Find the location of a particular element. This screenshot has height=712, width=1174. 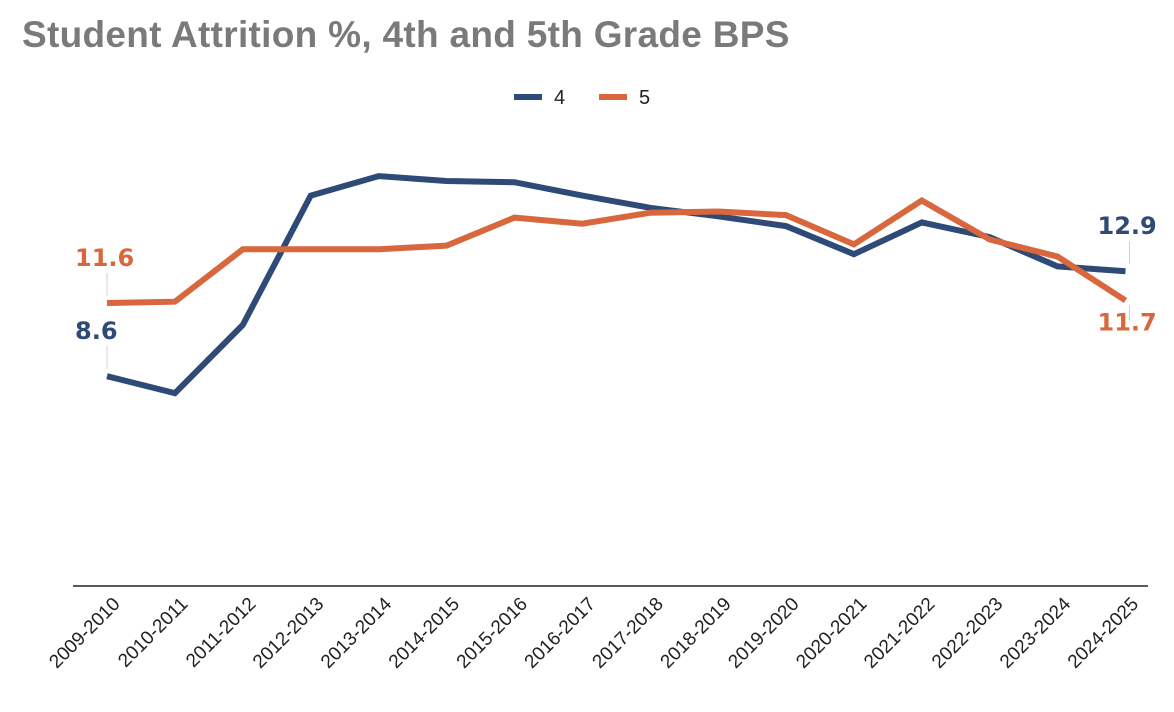

legend-label-4: 4 is located at coordinates (559, 98).